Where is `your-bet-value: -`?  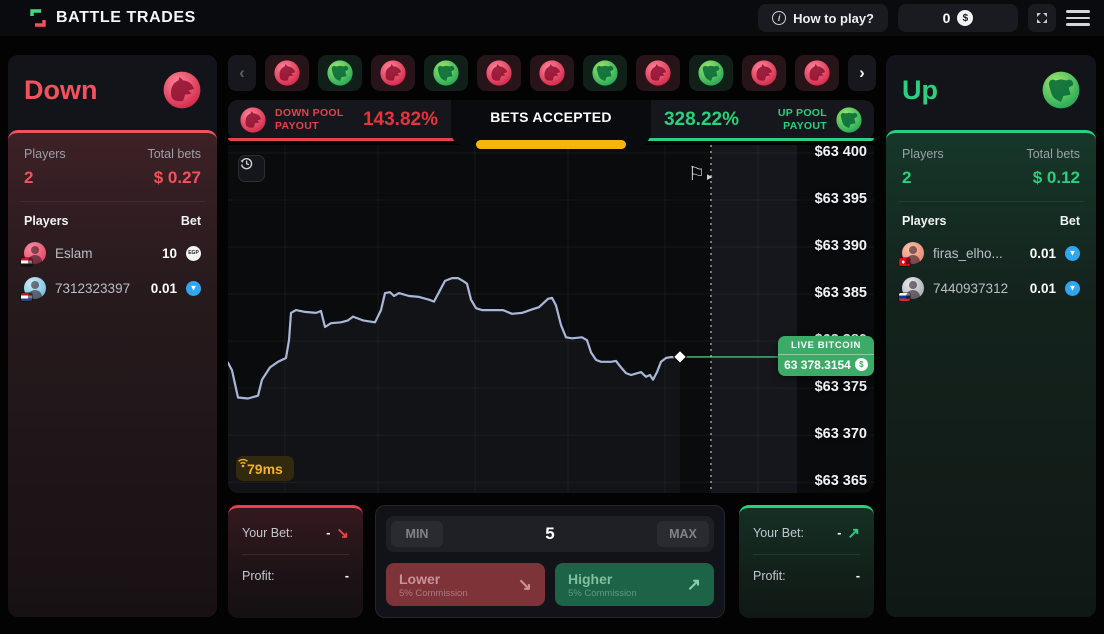
your-bet-value: - is located at coordinates (839, 533).